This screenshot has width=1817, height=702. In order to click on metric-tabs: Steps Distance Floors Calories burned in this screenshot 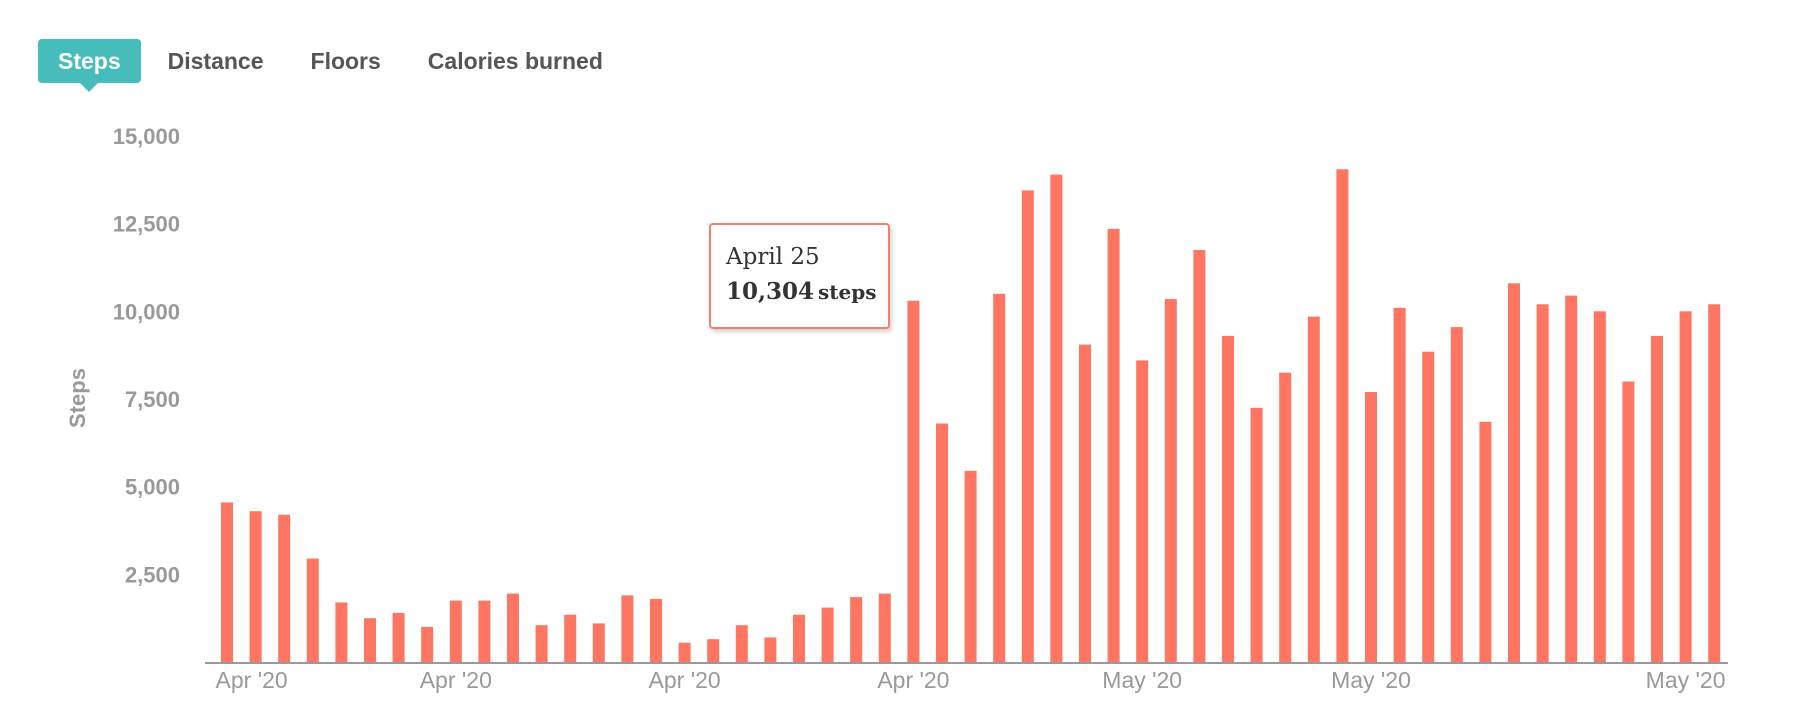, I will do `click(344, 65)`.